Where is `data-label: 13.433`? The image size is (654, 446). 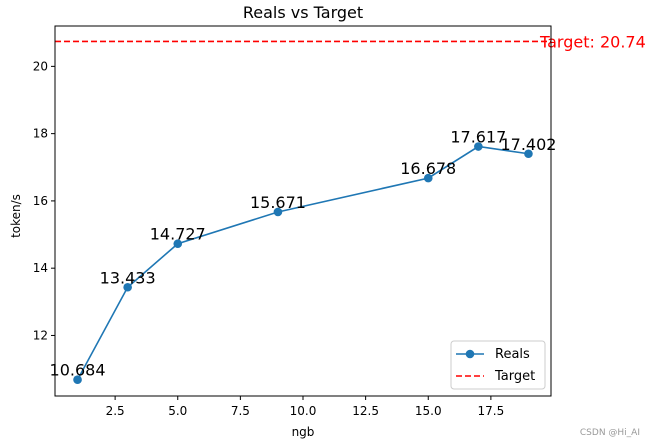 data-label: 13.433 is located at coordinates (128, 277).